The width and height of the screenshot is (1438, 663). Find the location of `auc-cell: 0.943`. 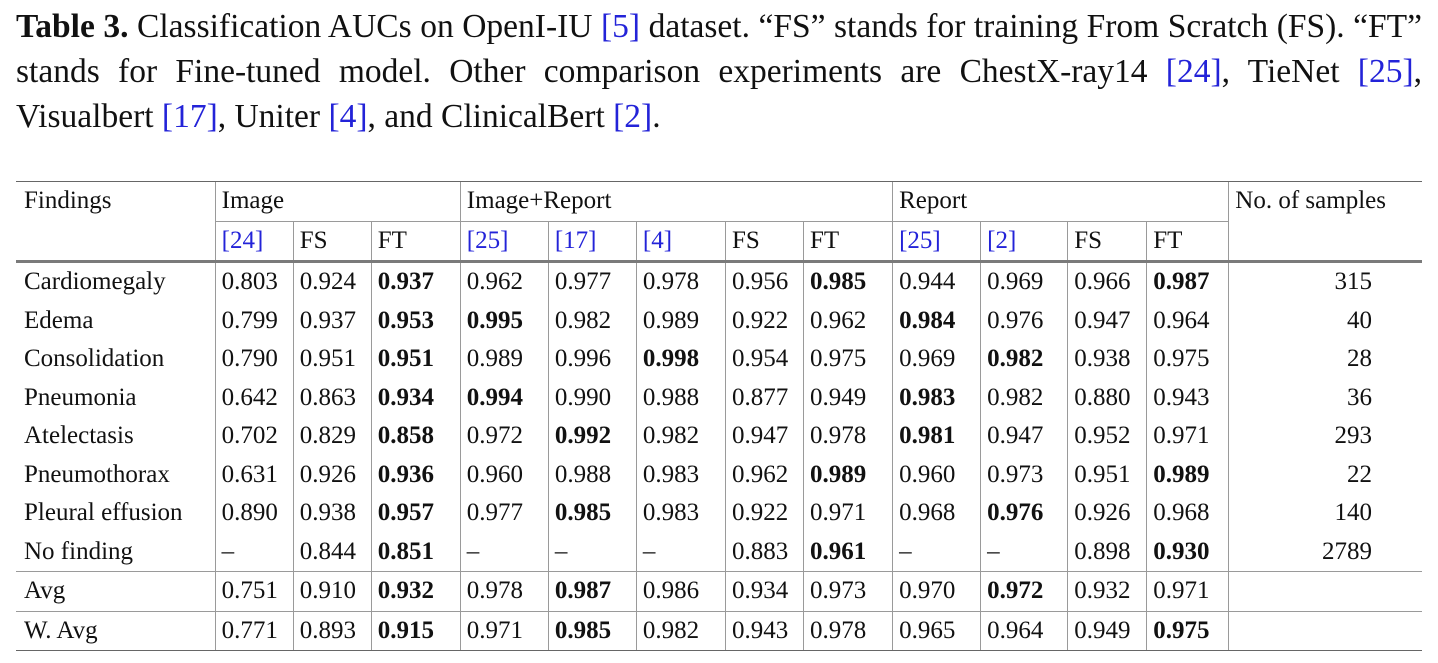

auc-cell: 0.943 is located at coordinates (764, 630).